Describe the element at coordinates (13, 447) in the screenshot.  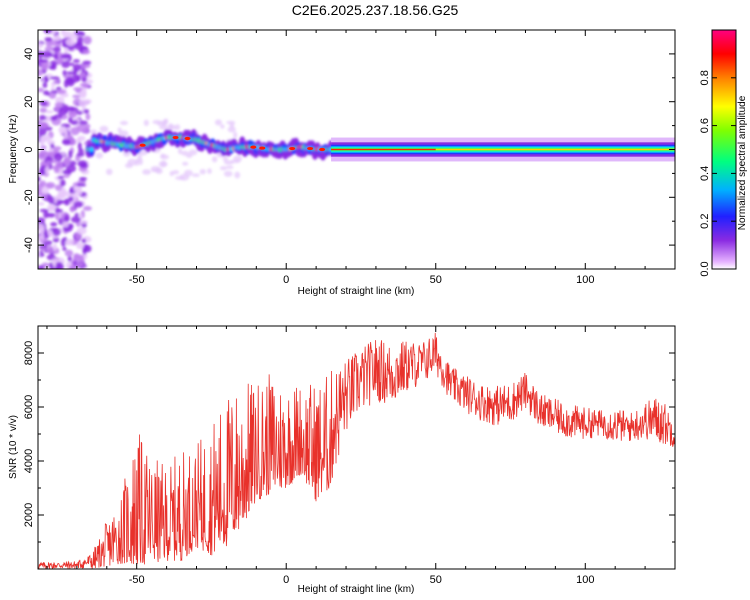
I see `snr-ylabel: SNR (10 * v/v)` at that location.